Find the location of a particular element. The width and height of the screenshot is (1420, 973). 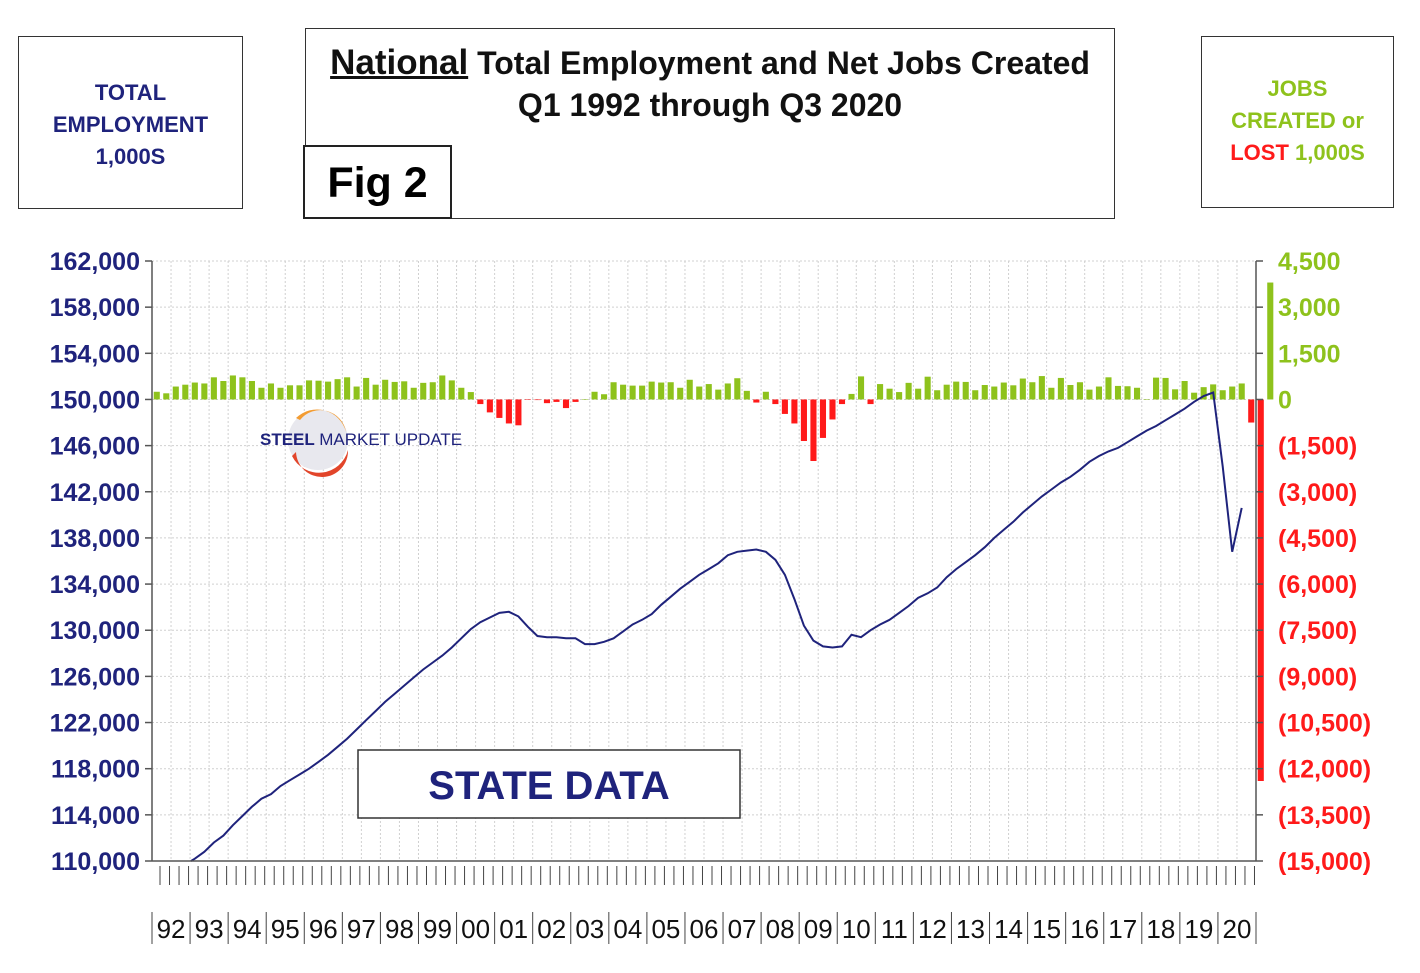

figure-label: Fig 2 is located at coordinates (377, 183).